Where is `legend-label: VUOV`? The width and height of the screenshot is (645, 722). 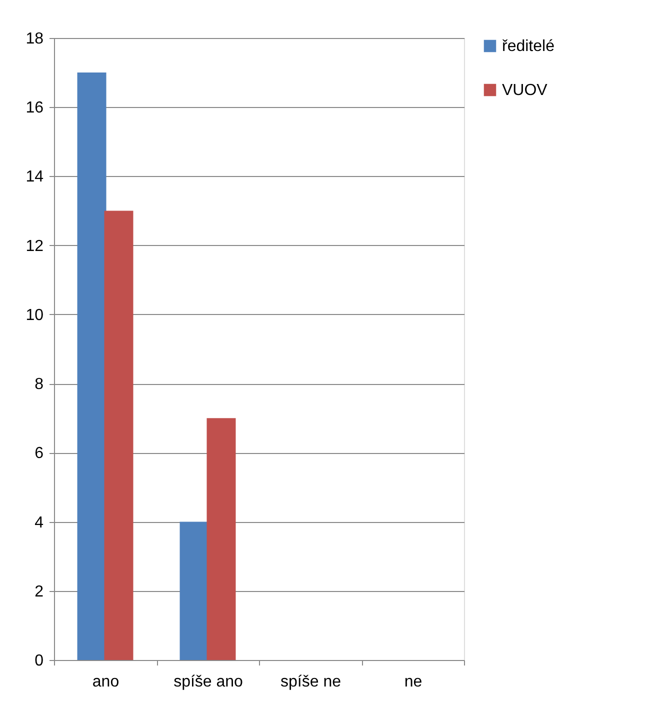 legend-label: VUOV is located at coordinates (525, 90).